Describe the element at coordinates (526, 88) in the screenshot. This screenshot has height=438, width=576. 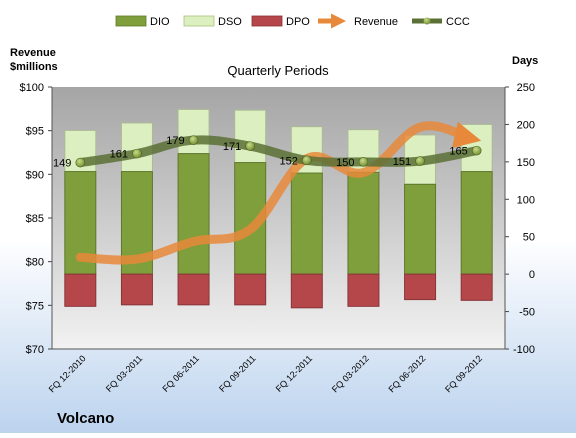
I see `right-axis-tick-label: 250` at that location.